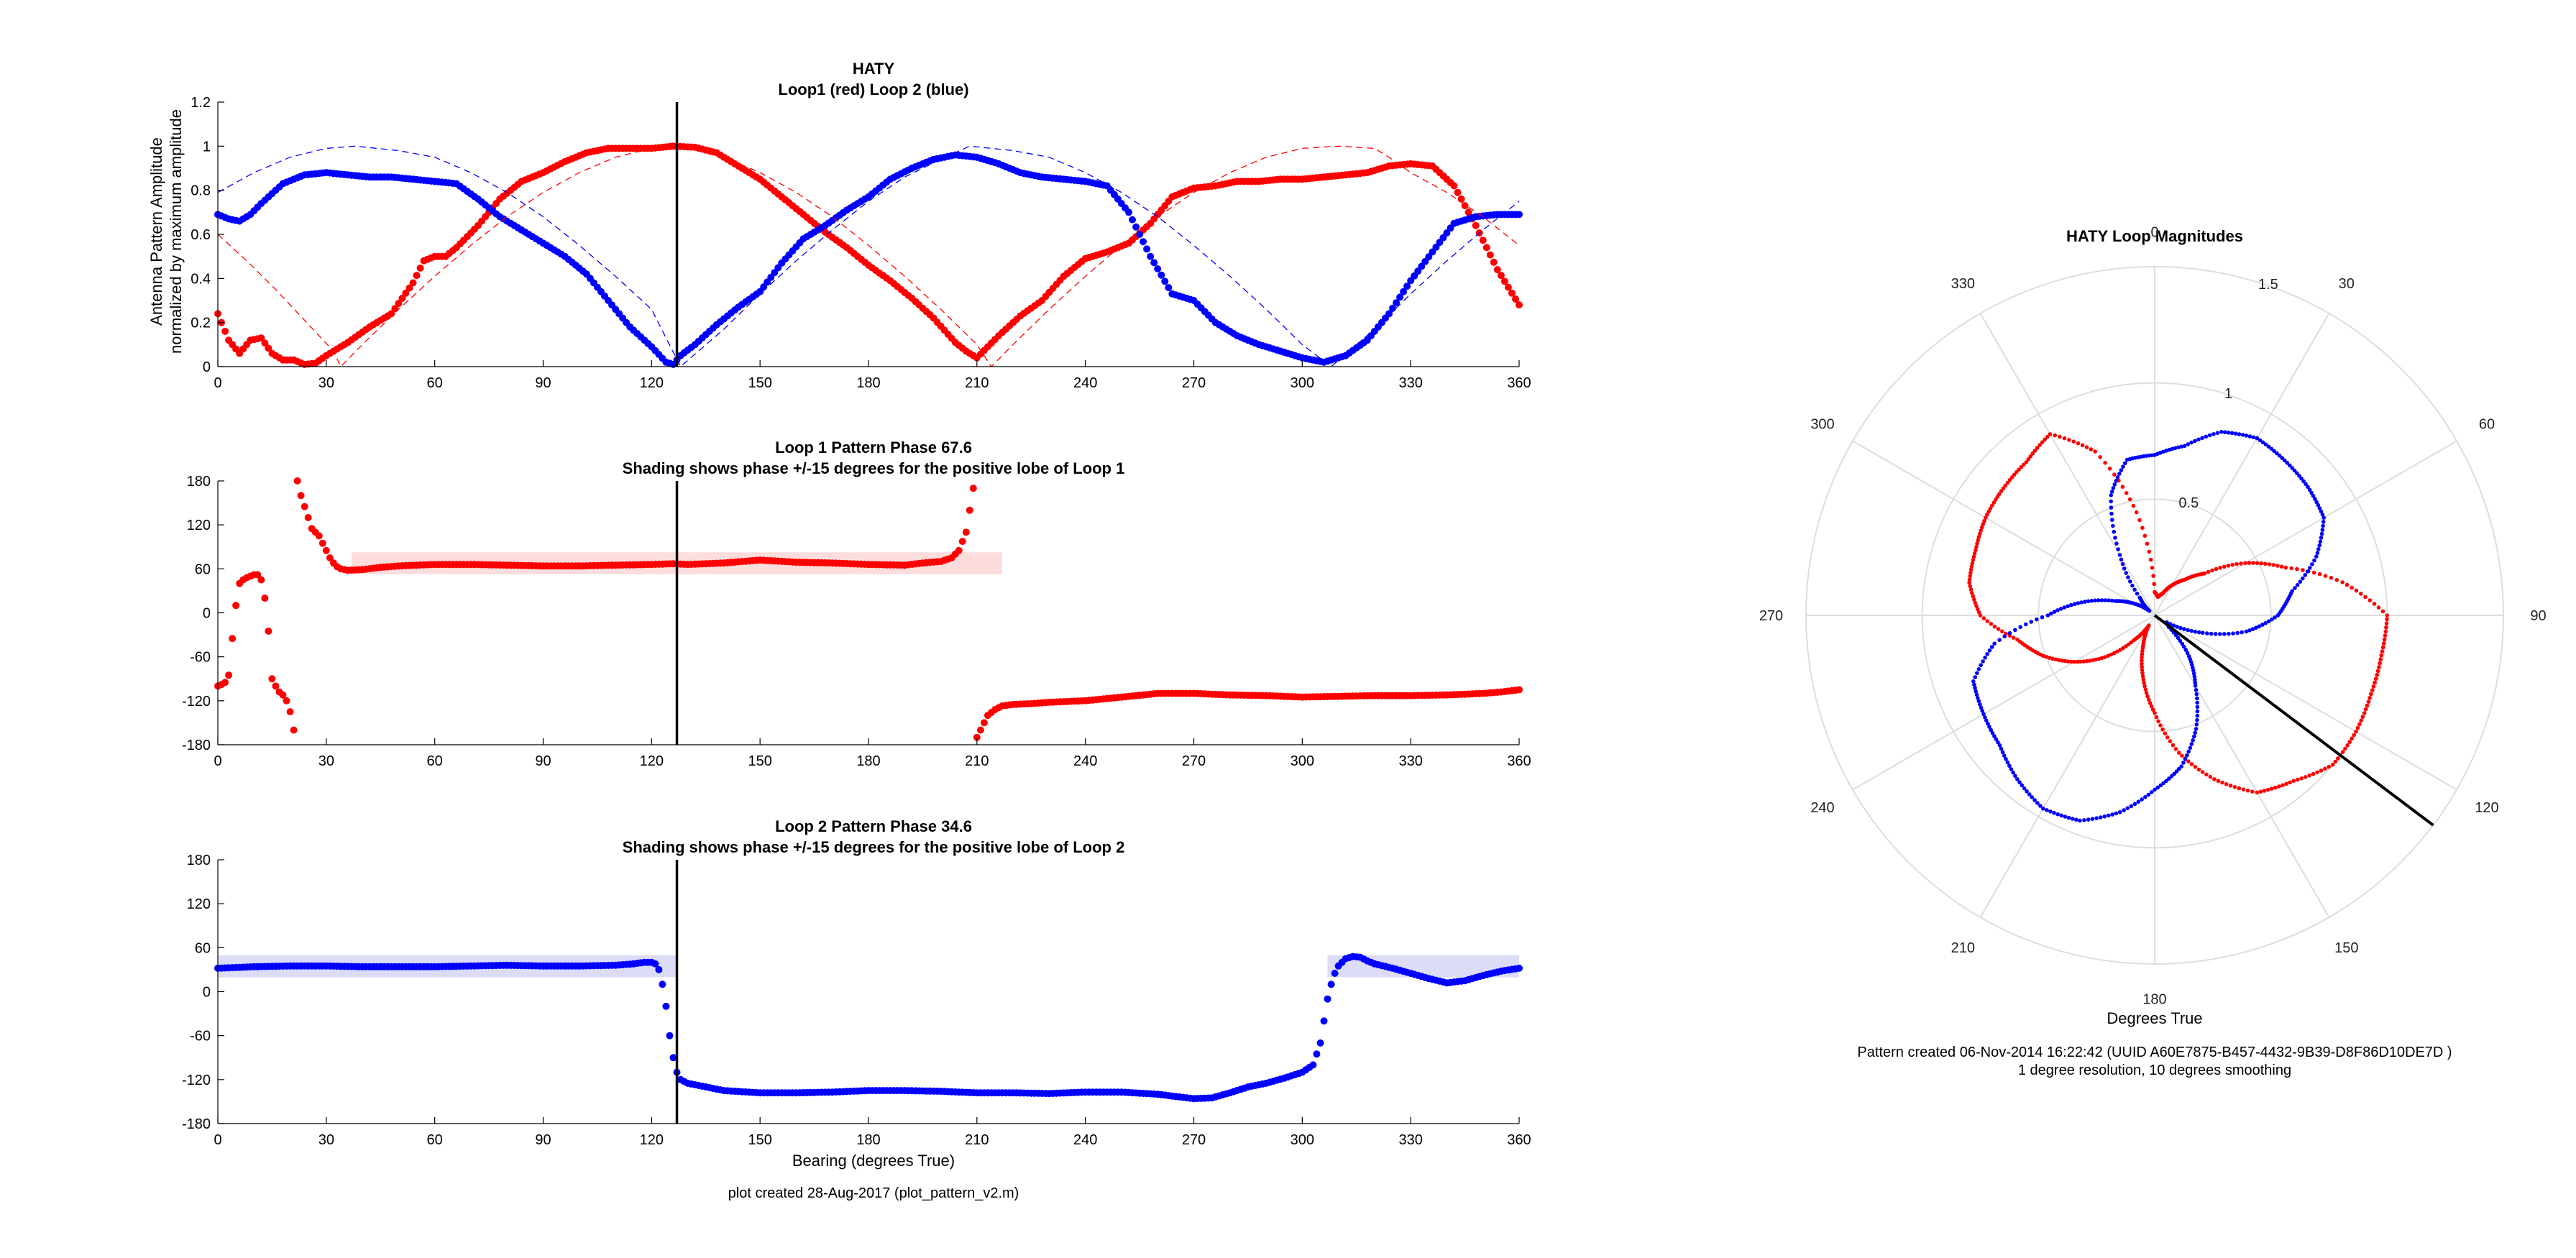  I want to click on theta-tick-label: 150, so click(2346, 948).